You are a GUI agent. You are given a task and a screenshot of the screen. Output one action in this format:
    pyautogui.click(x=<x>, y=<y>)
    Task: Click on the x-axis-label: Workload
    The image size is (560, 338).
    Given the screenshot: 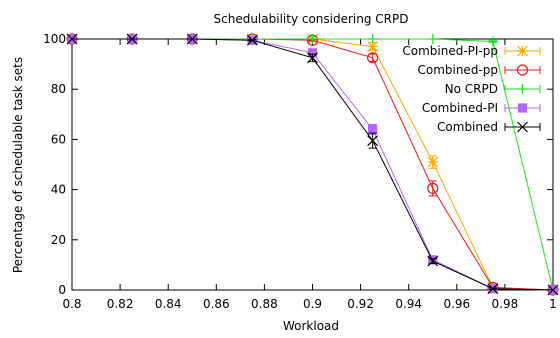 What is the action you would take?
    pyautogui.click(x=311, y=326)
    